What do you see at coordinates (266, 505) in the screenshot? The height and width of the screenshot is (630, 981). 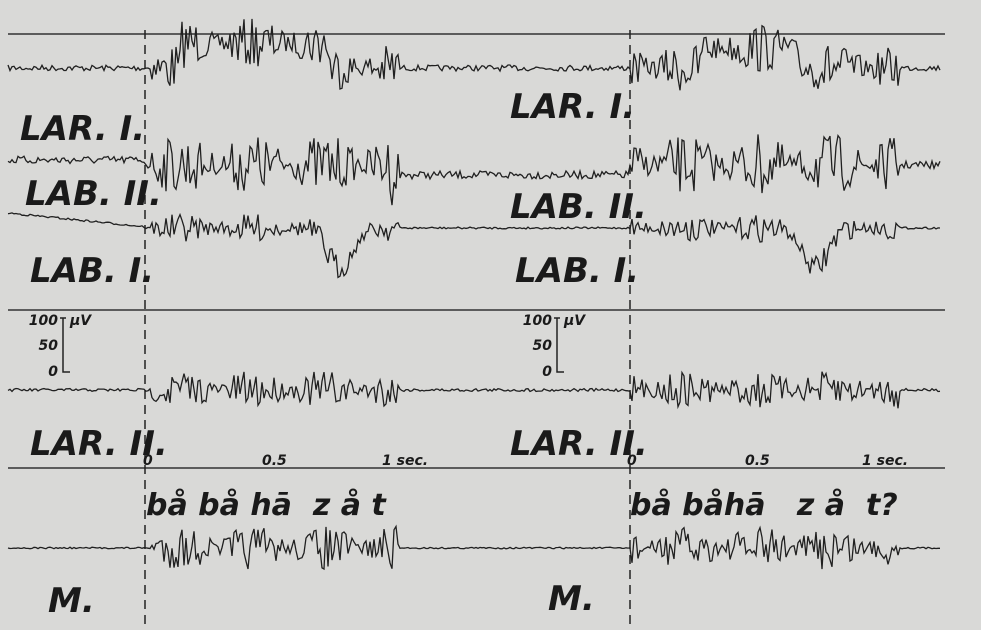 I see `utterance: bå bå hā z å t` at bounding box center [266, 505].